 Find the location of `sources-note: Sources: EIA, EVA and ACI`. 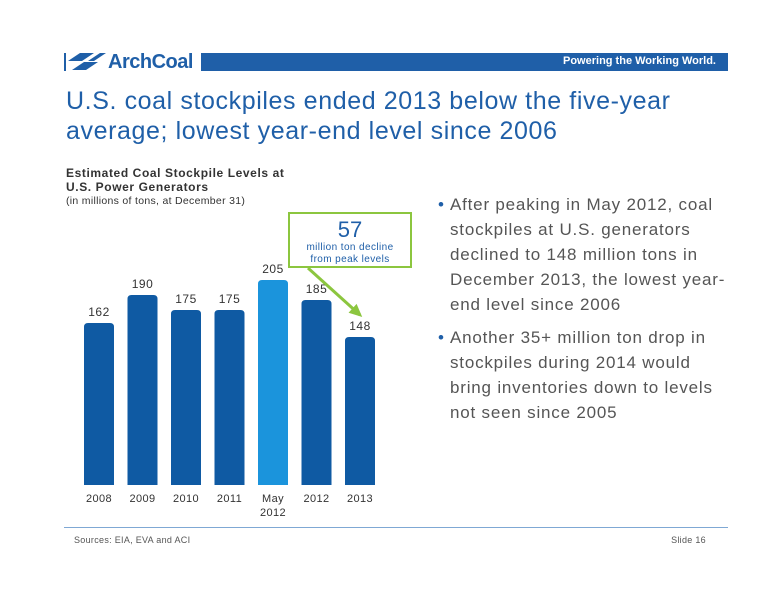

sources-note: Sources: EIA, EVA and ACI is located at coordinates (132, 540).